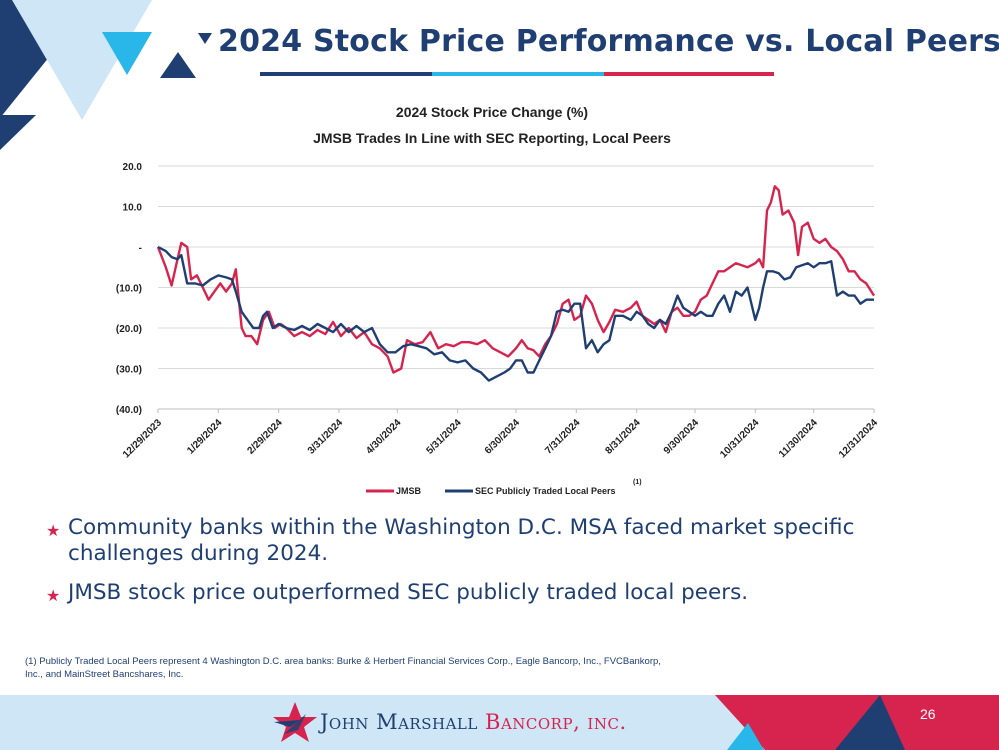 The height and width of the screenshot is (750, 999). Describe the element at coordinates (326, 437) in the screenshot. I see `x-tick-label: 3/31/2024` at that location.